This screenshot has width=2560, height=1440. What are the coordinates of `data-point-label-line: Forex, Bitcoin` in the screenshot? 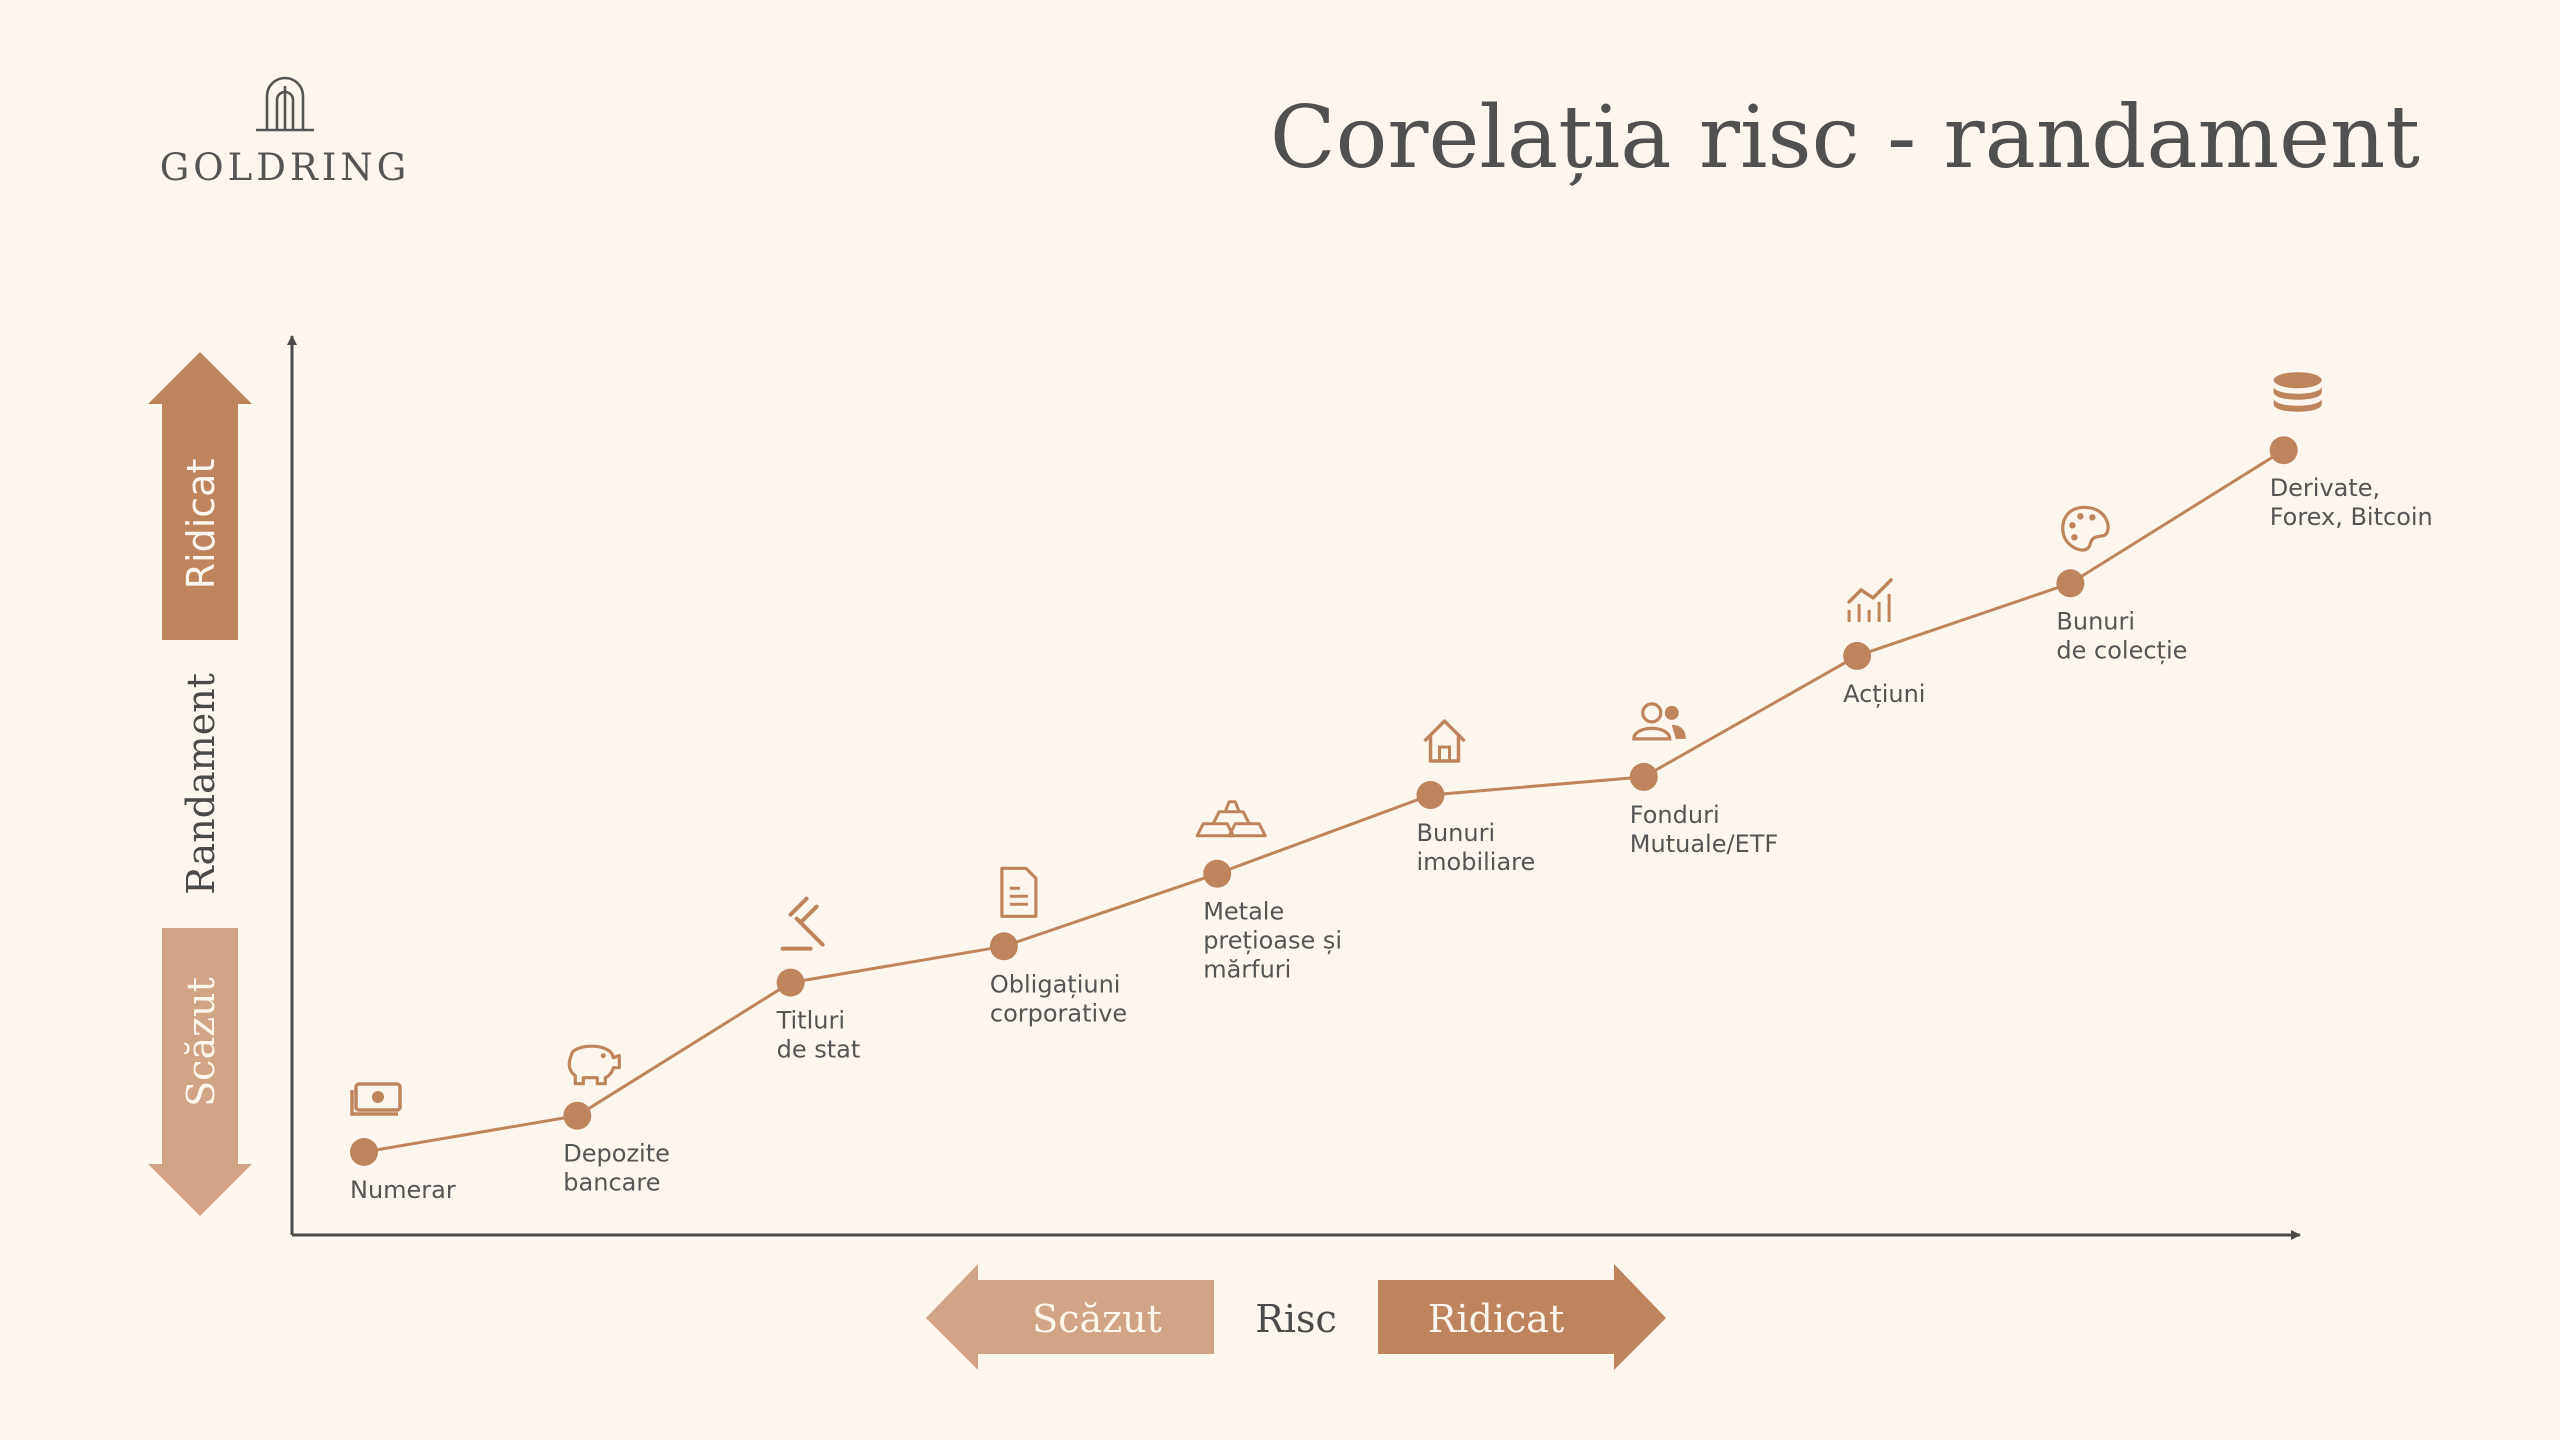 It's located at (2351, 517).